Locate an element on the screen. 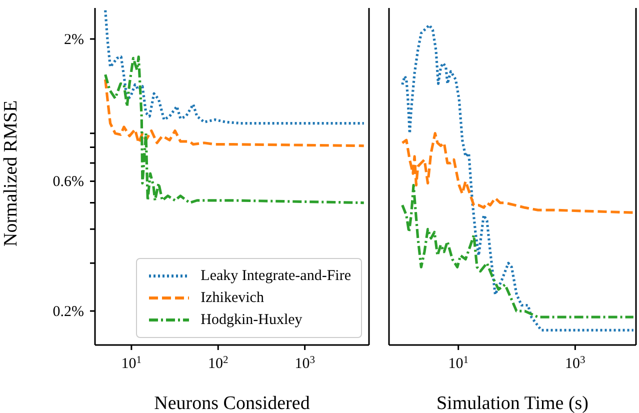 The image size is (639, 413). legend-label: Leaky Integrate-and-Fire is located at coordinates (275, 276).